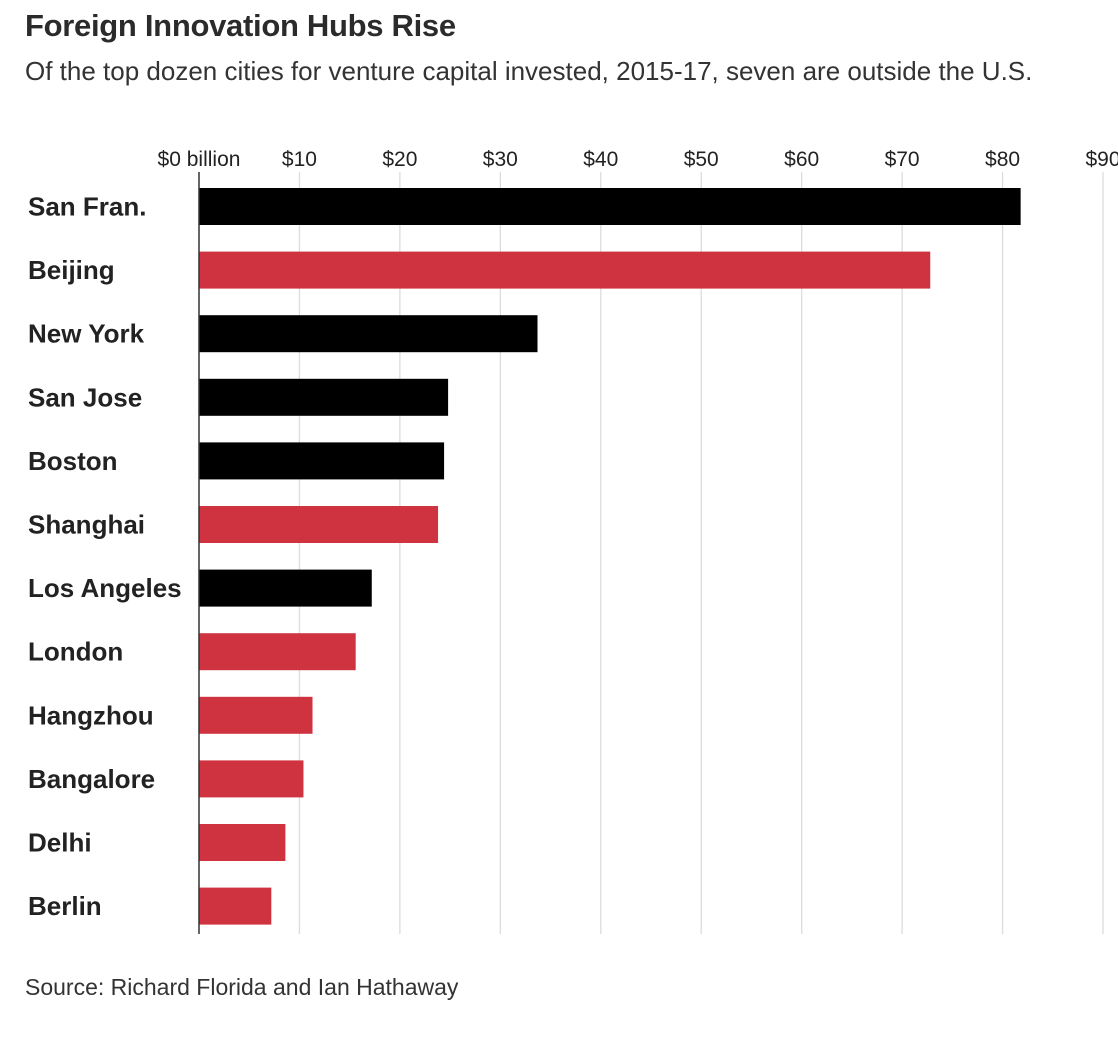 This screenshot has height=1046, width=1118. I want to click on bar-shanghai, so click(319, 524).